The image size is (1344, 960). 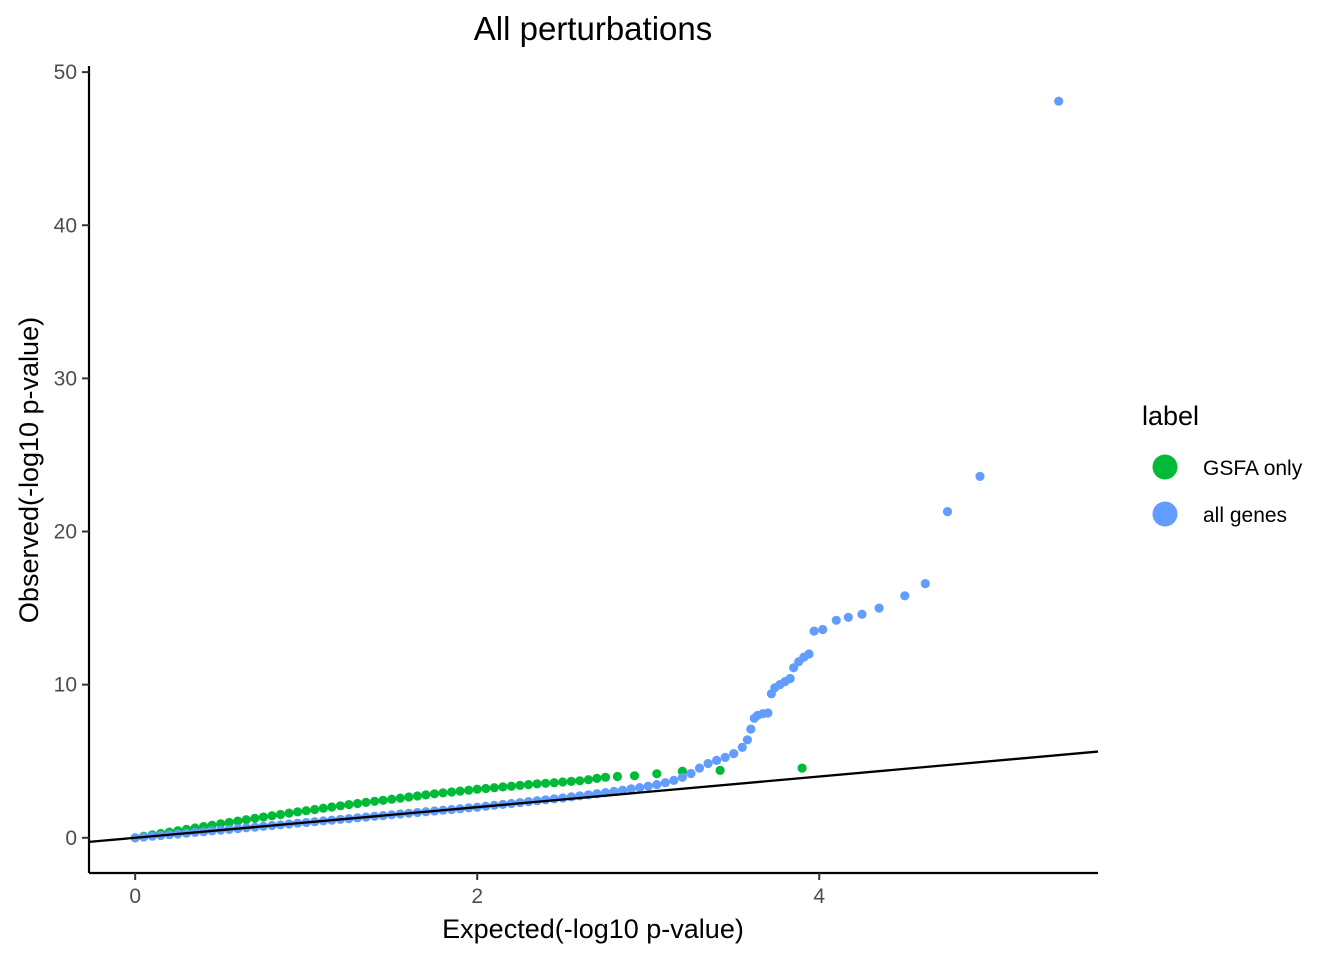 I want to click on y-tick-label: 20, so click(x=65, y=532).